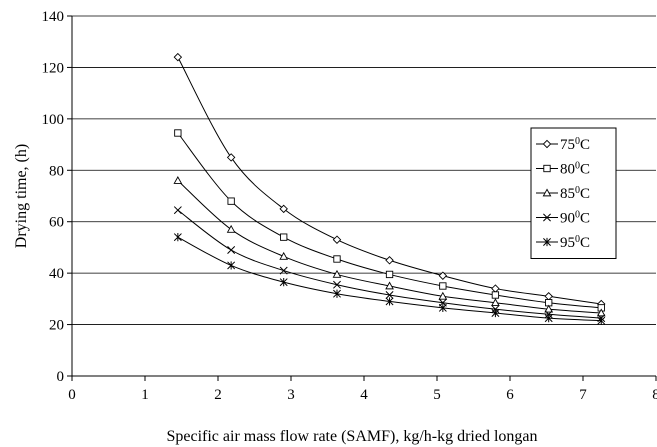  What do you see at coordinates (61, 377) in the screenshot?
I see `y-tick-label-0: 0` at bounding box center [61, 377].